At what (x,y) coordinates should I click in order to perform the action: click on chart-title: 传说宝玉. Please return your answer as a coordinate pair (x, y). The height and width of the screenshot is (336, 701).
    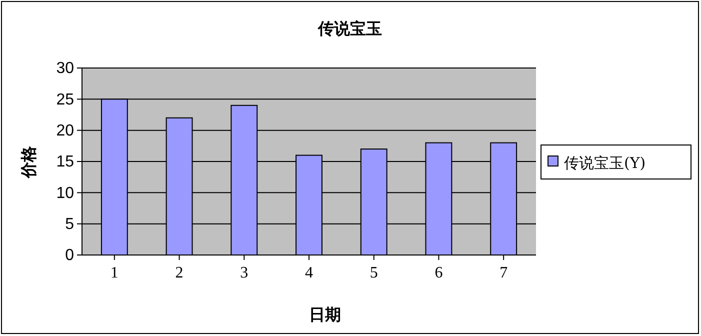
    Looking at the image, I should click on (349, 28).